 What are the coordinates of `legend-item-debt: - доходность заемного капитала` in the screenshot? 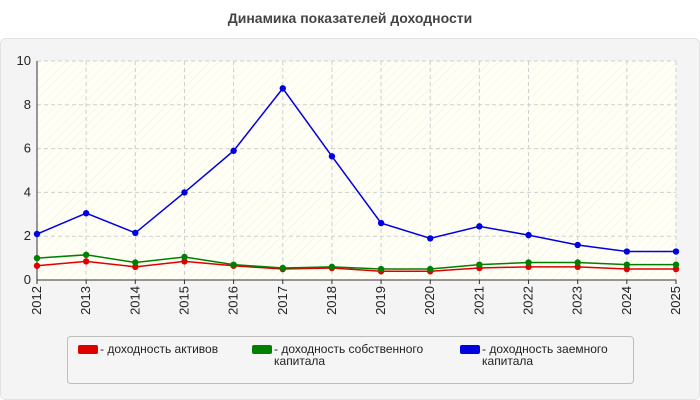 It's located at (542, 355).